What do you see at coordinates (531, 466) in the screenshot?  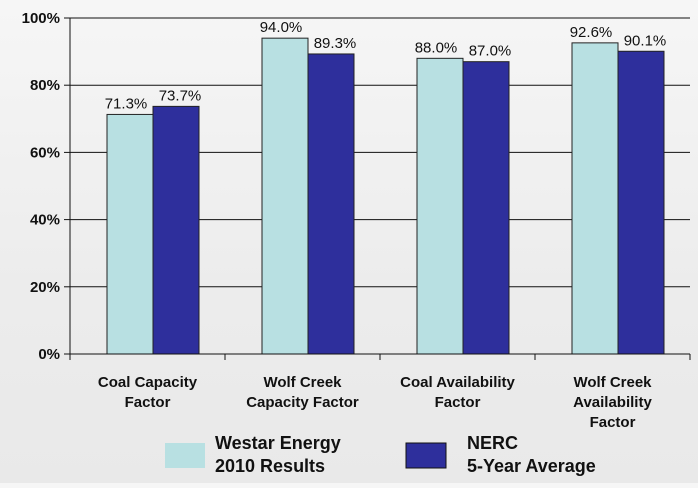 I see `legend-label-line: 5-Year Average` at bounding box center [531, 466].